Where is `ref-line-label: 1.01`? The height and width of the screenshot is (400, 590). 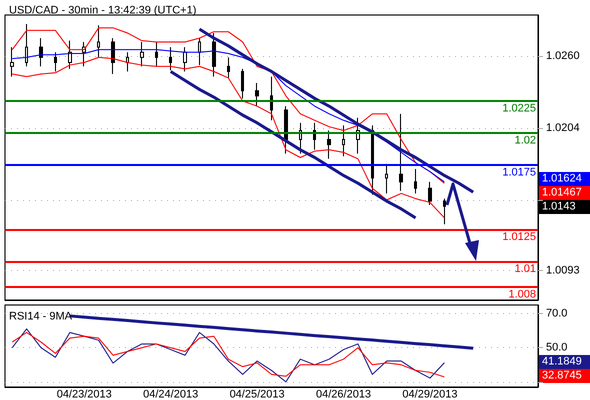
ref-line-label: 1.01 is located at coordinates (525, 268).